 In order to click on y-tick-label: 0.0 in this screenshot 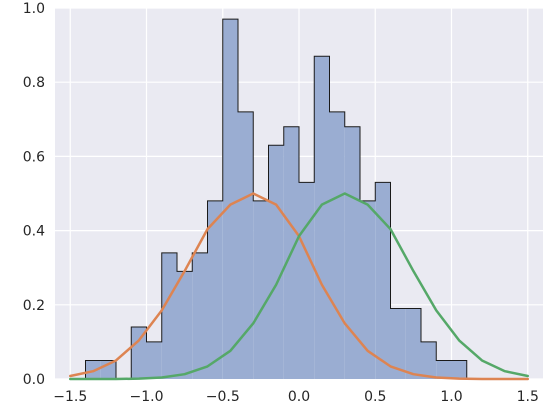, I will do `click(34, 380)`.